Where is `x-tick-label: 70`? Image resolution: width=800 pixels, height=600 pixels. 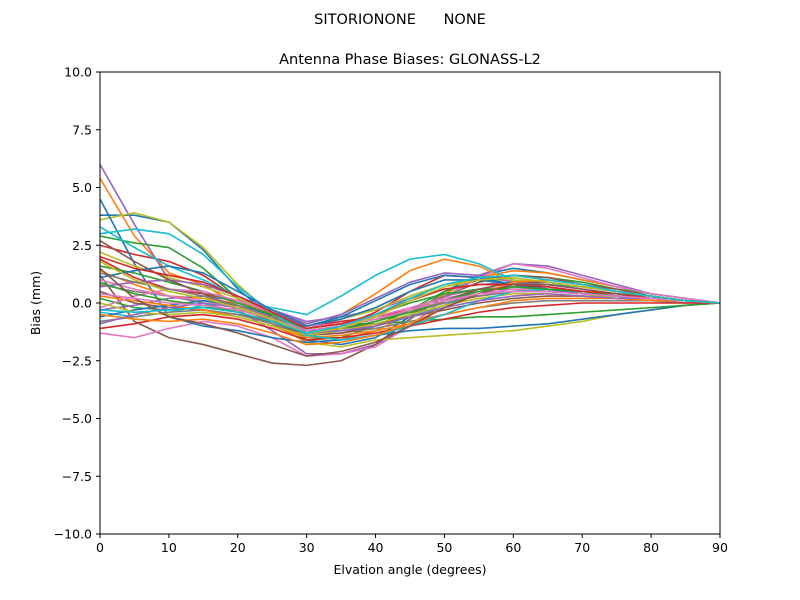 x-tick-label: 70 is located at coordinates (582, 547).